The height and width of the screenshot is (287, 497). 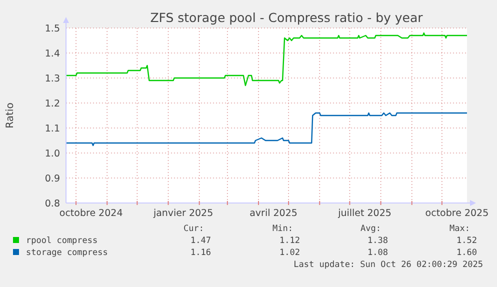 What do you see at coordinates (378, 241) in the screenshot?
I see `text: 1.38` at bounding box center [378, 241].